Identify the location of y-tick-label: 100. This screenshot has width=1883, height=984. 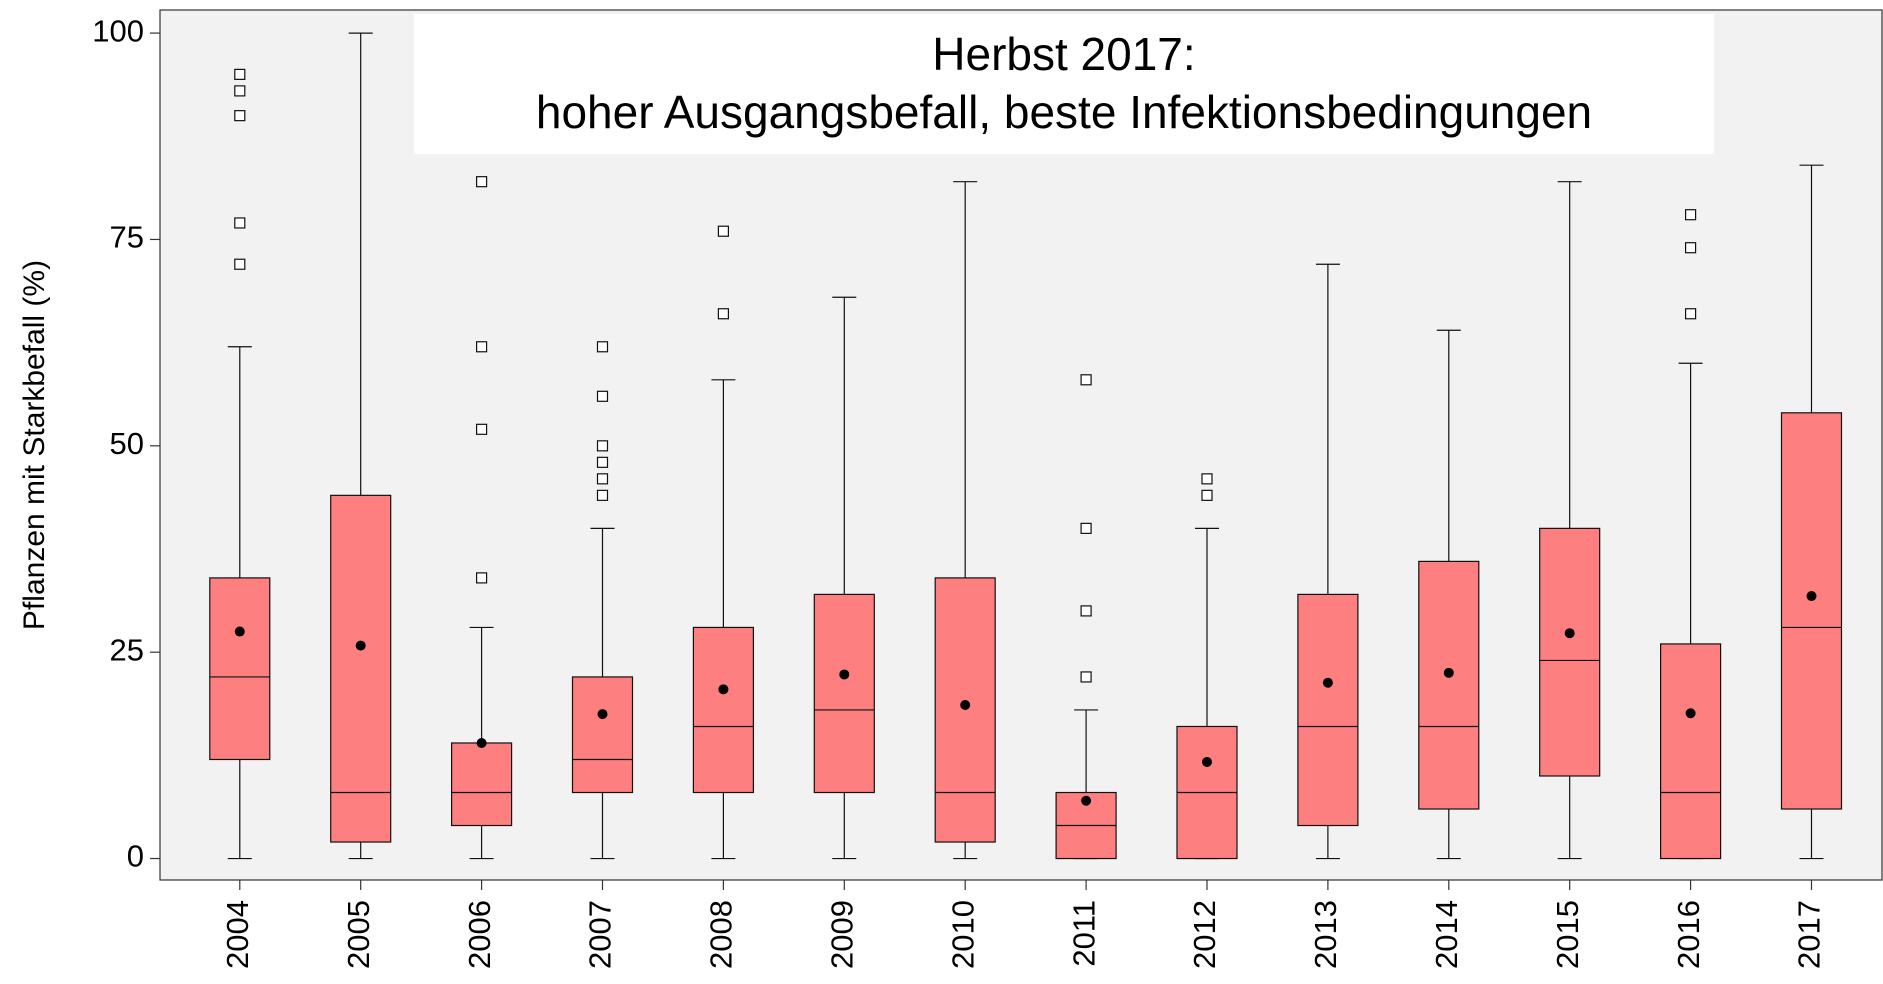
(118, 30).